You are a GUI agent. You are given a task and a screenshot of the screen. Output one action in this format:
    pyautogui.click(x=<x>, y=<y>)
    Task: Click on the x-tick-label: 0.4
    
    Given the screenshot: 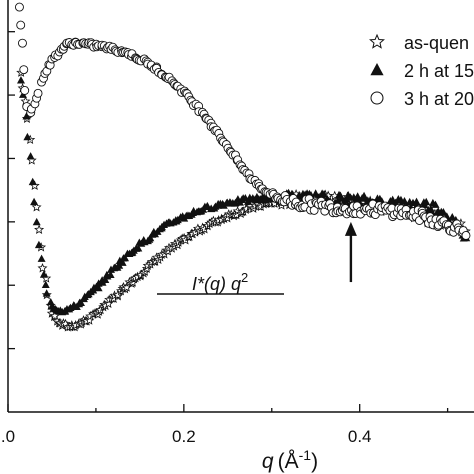 What is the action you would take?
    pyautogui.click(x=360, y=436)
    